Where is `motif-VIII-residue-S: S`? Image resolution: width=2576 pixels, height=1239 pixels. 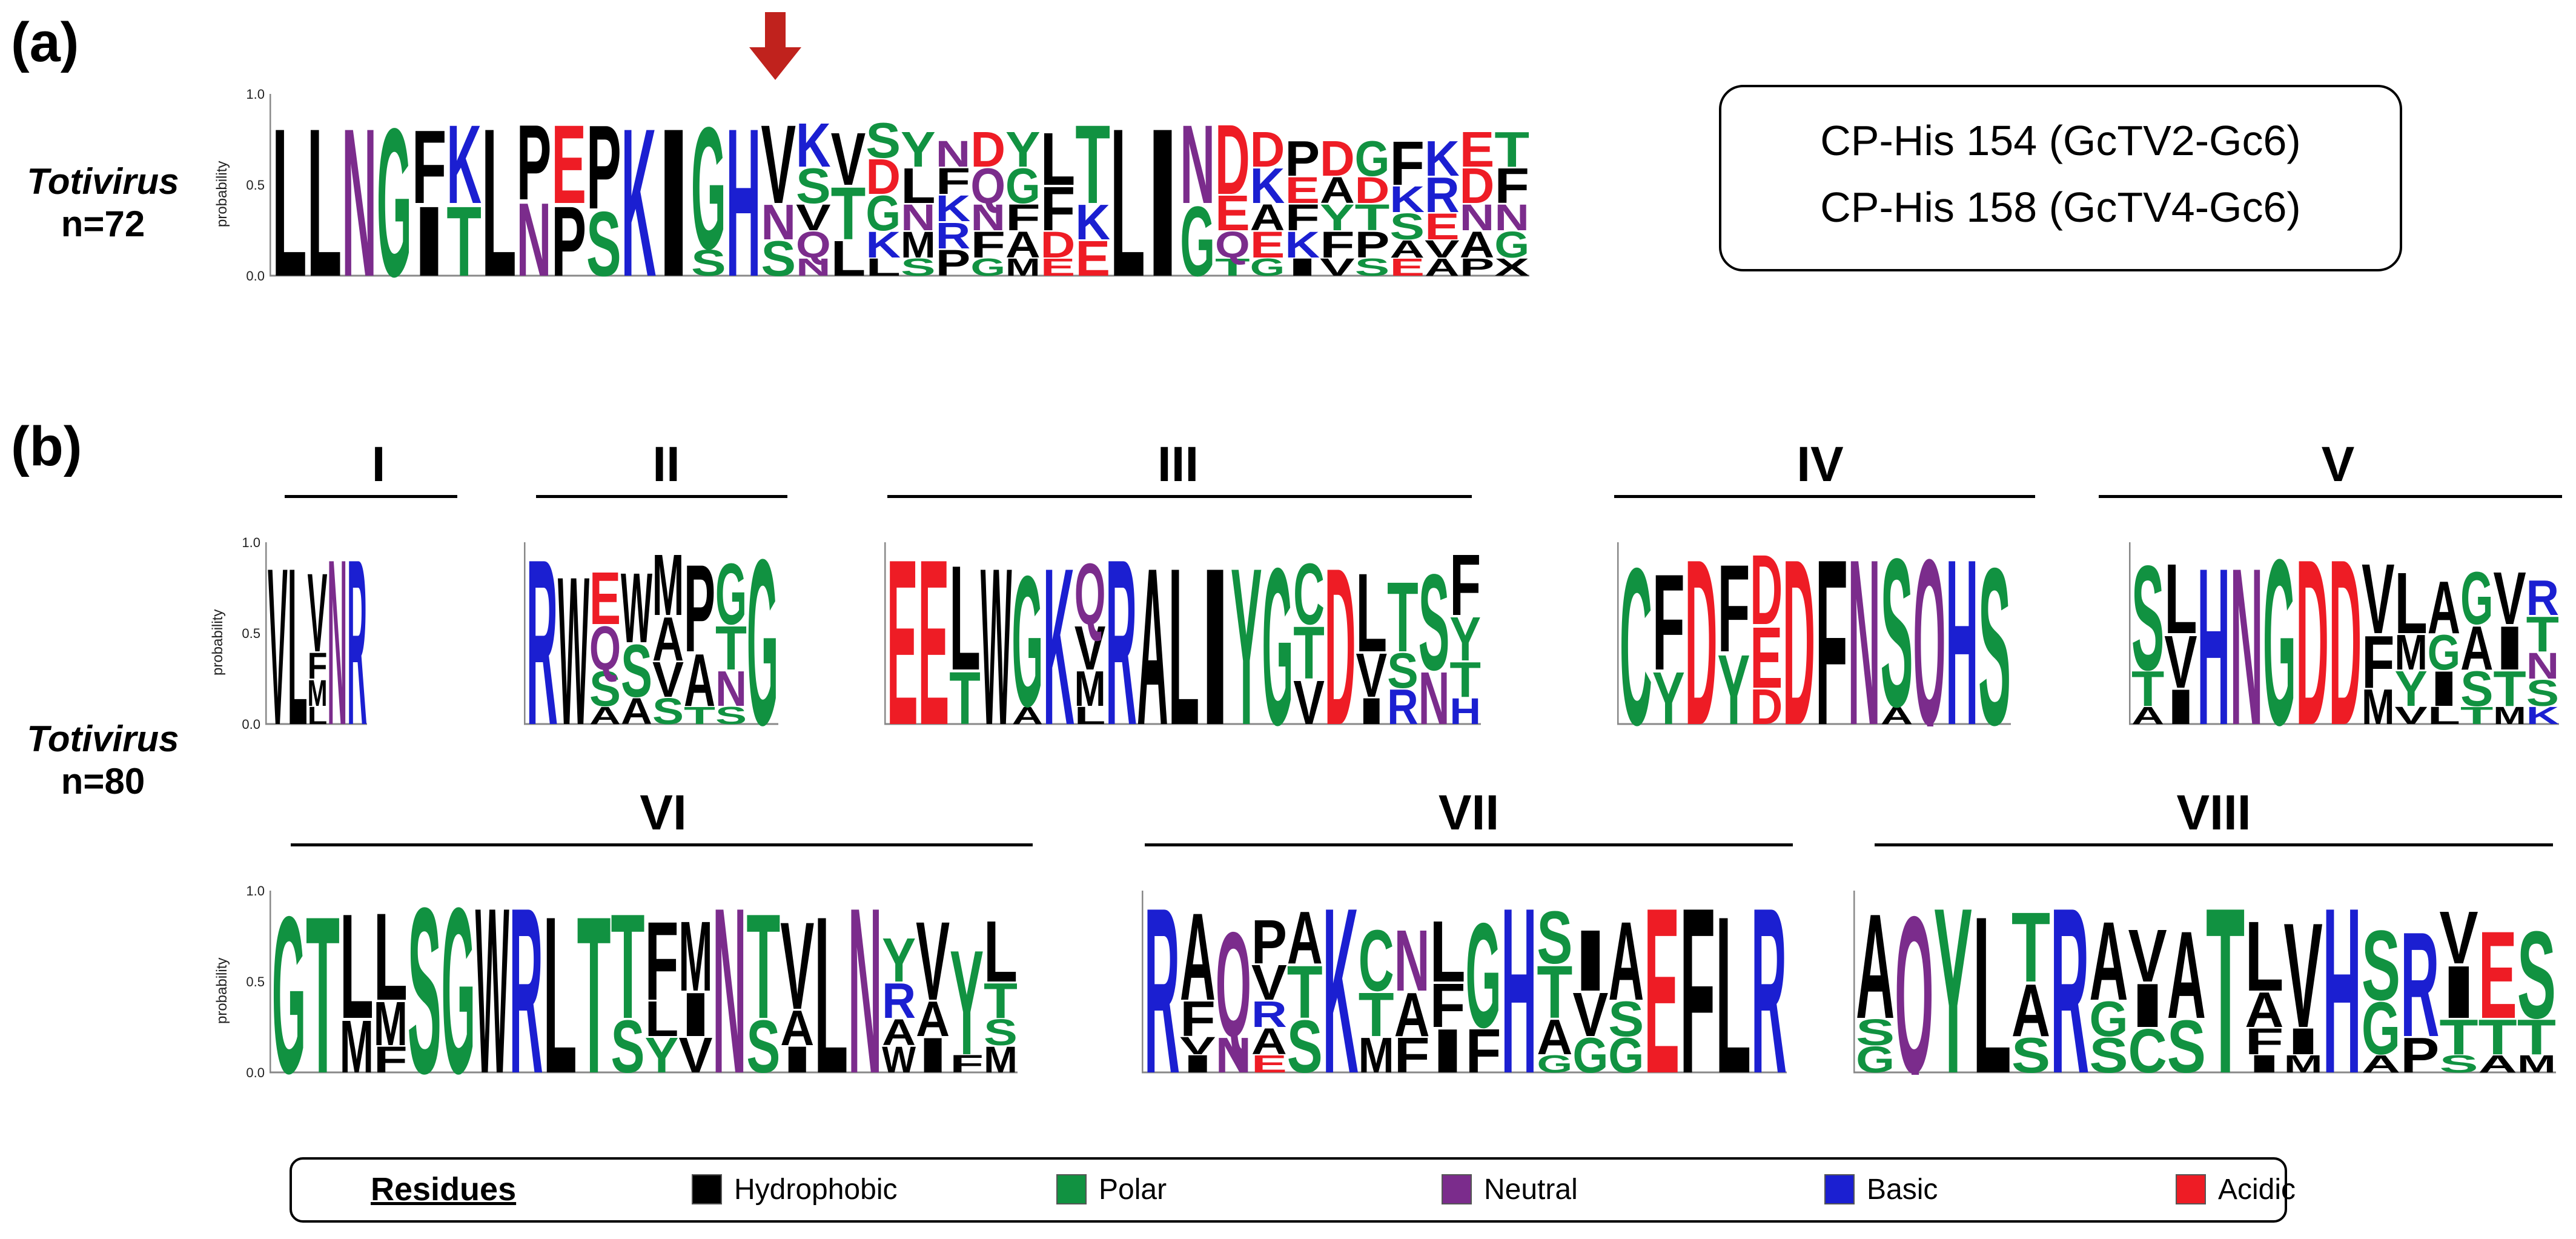
motif-VIII-residue-S: S is located at coordinates (2030, 1051).